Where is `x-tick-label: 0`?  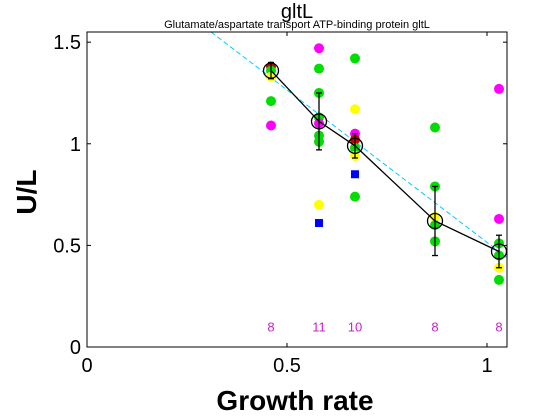 x-tick-label: 0 is located at coordinates (86, 366).